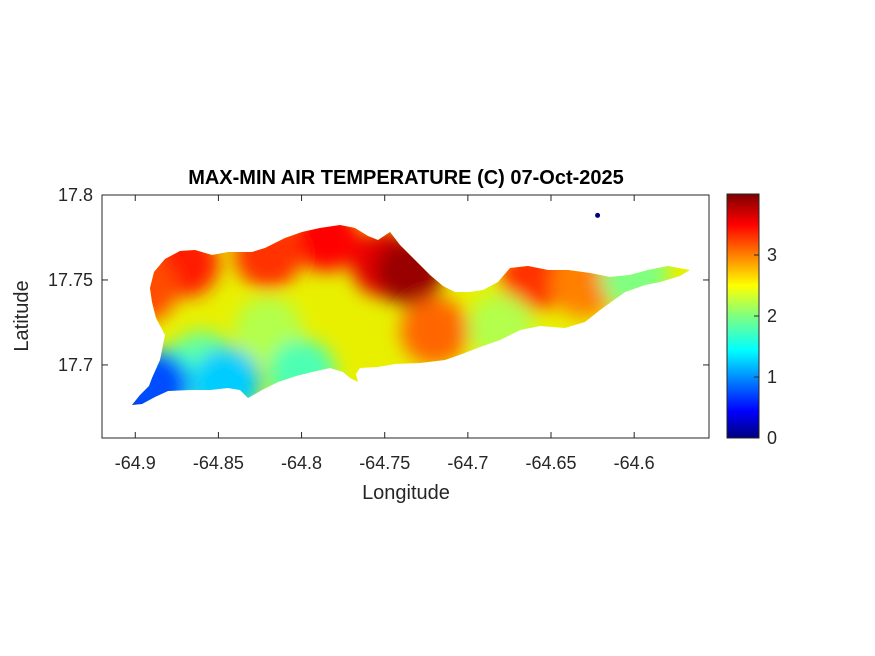  I want to click on colorbar-tick-label: 0, so click(772, 438).